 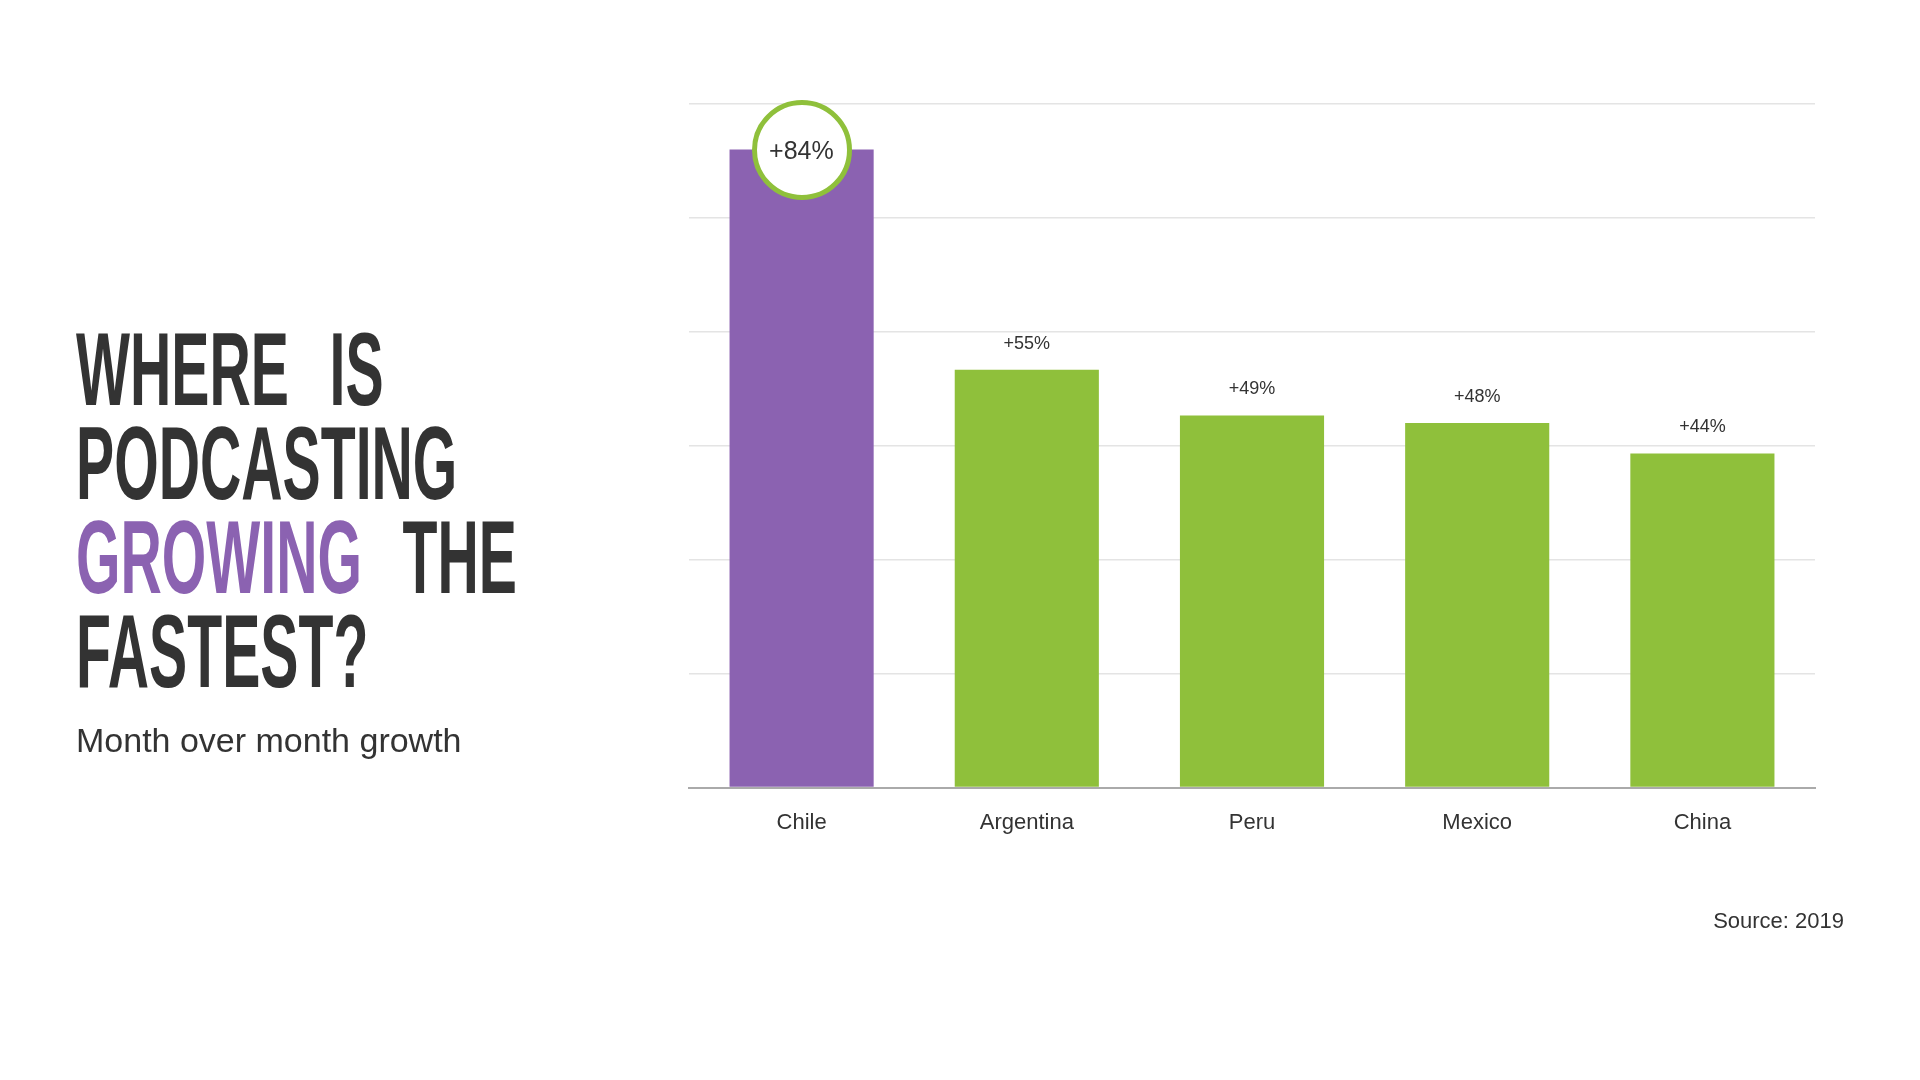 I want to click on text: WHERE IS PODCASTING GROWING THE FASTEST?, so click(x=297, y=510).